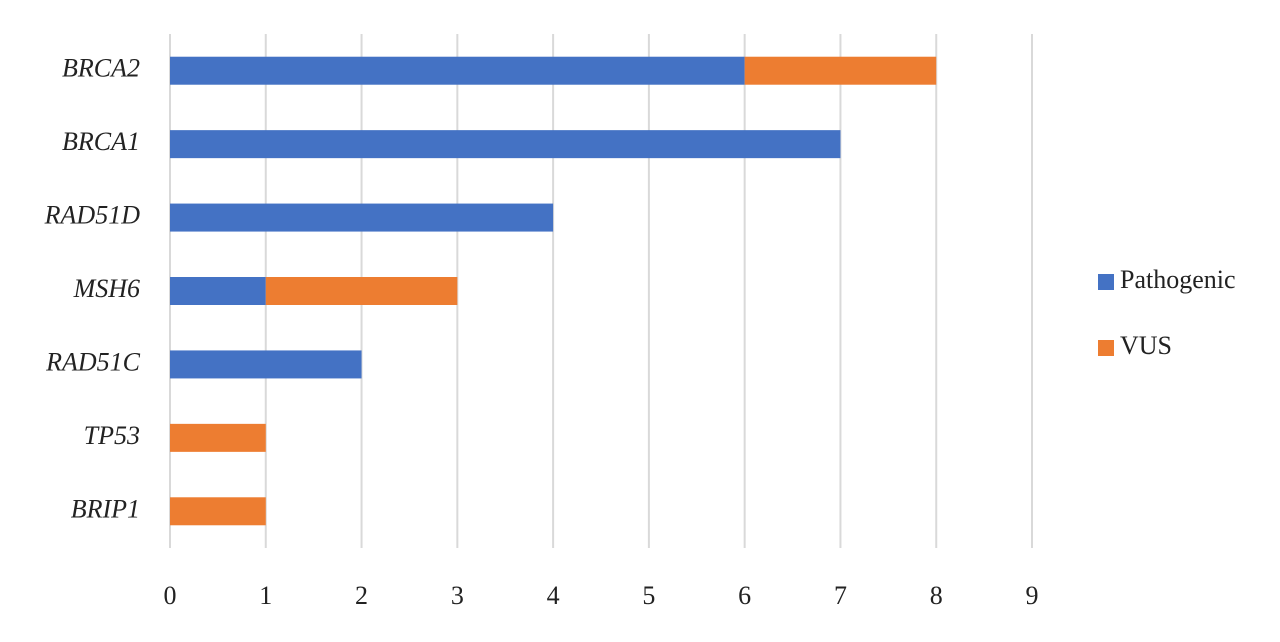 This screenshot has height=642, width=1280. What do you see at coordinates (648, 595) in the screenshot?
I see `x-tick-label: 5` at bounding box center [648, 595].